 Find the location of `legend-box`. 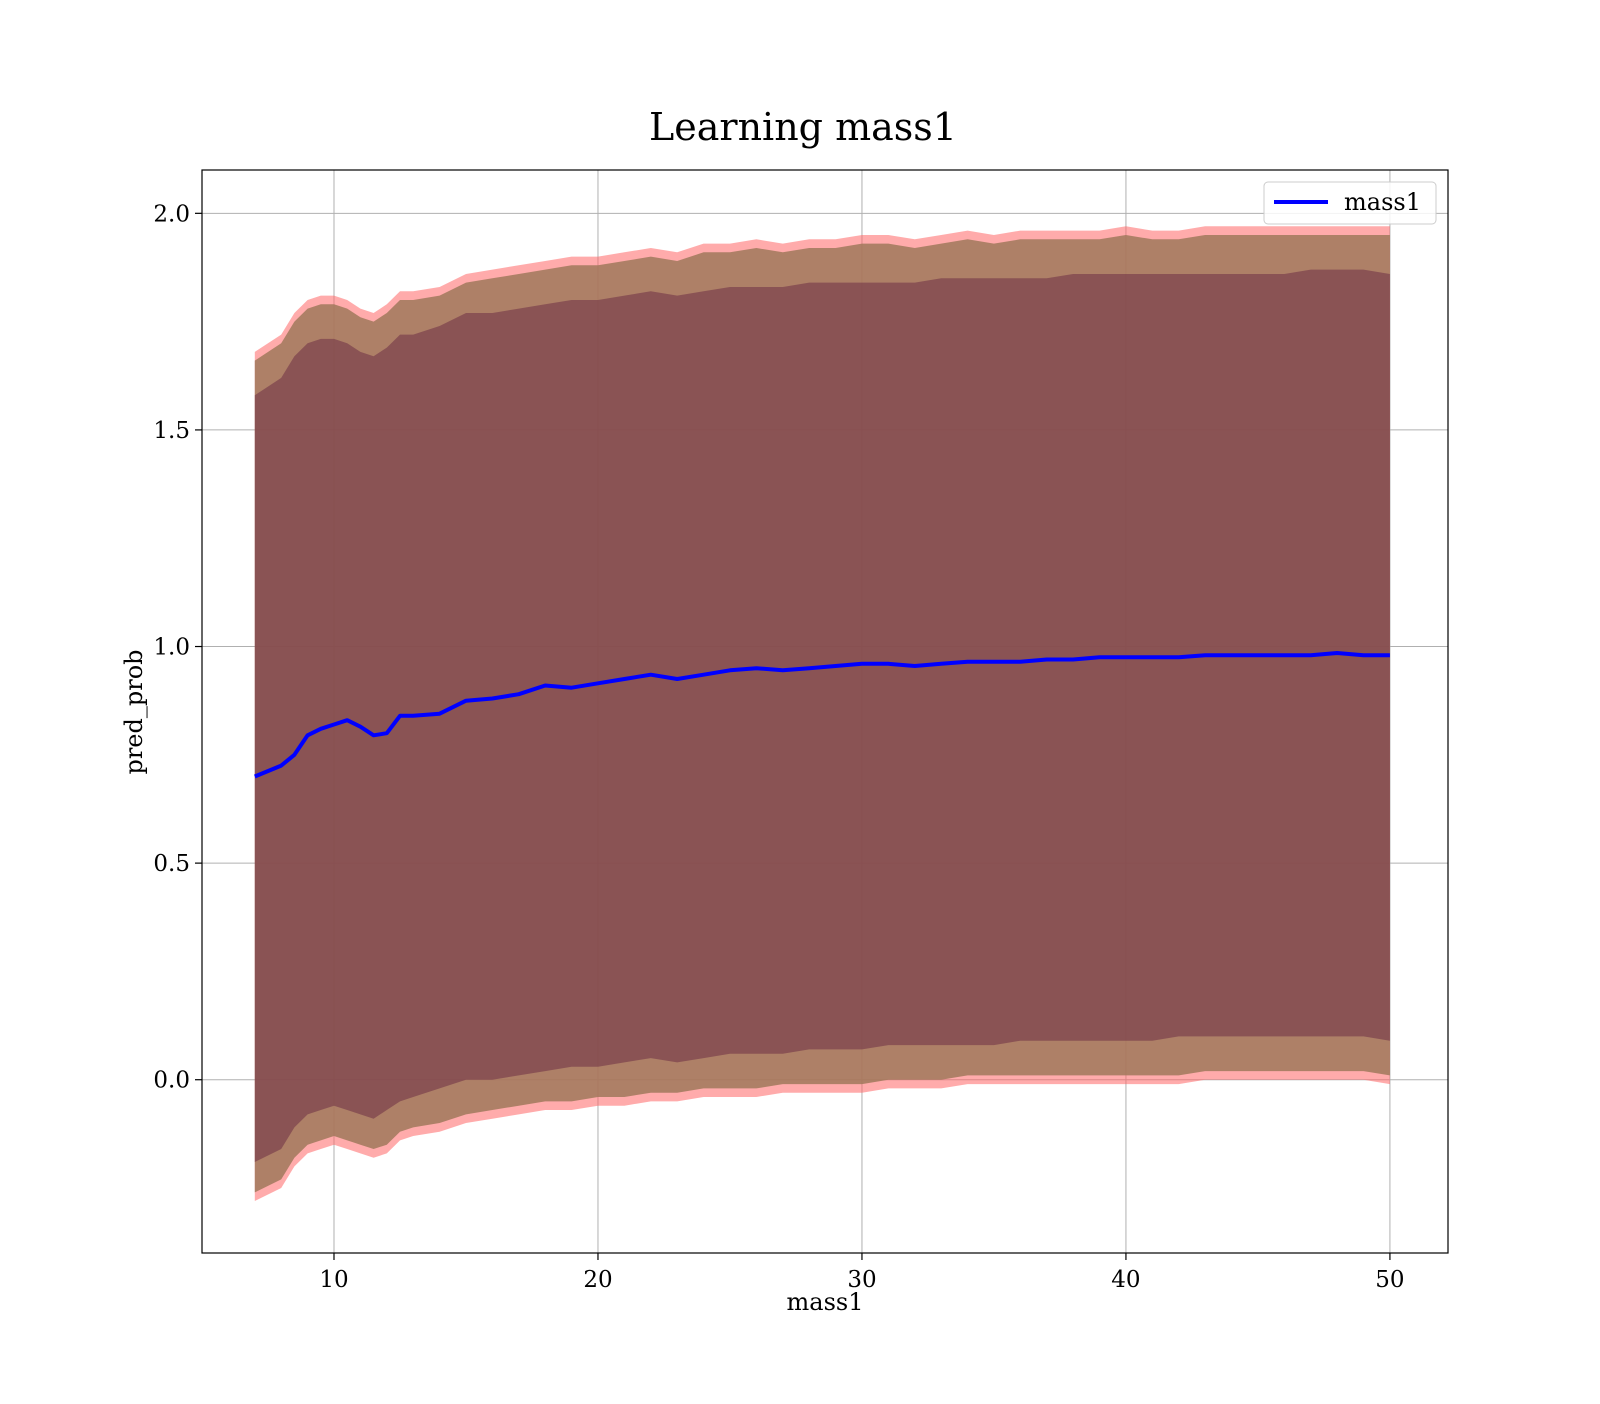

legend-box is located at coordinates (1350, 203).